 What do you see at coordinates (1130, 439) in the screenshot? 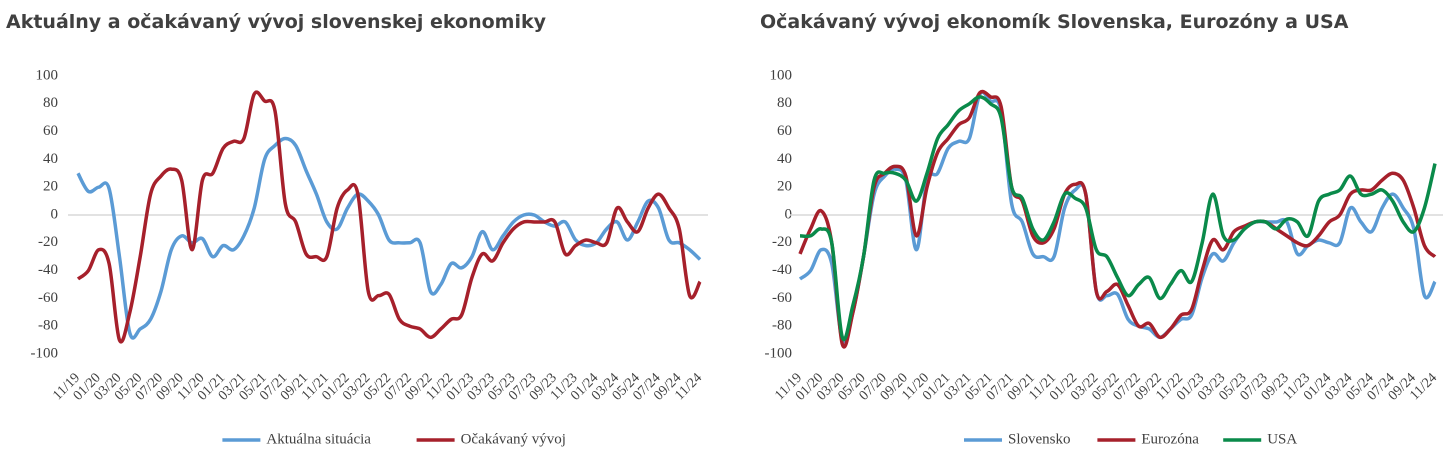
I see `legend: Slovensko Eurozóna USA` at bounding box center [1130, 439].